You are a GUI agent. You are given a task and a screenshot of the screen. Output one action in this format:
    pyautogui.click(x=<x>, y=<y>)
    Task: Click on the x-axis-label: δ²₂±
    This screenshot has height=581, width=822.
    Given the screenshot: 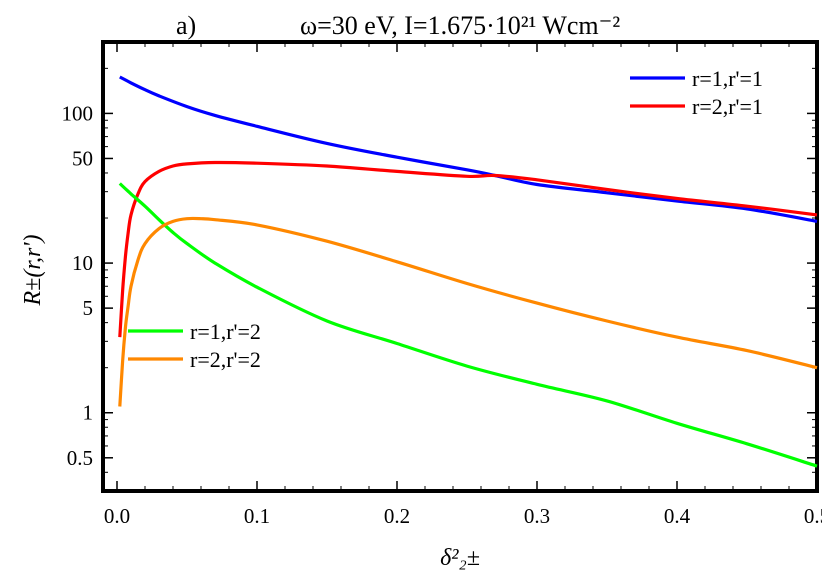 What is the action you would take?
    pyautogui.click(x=460, y=558)
    